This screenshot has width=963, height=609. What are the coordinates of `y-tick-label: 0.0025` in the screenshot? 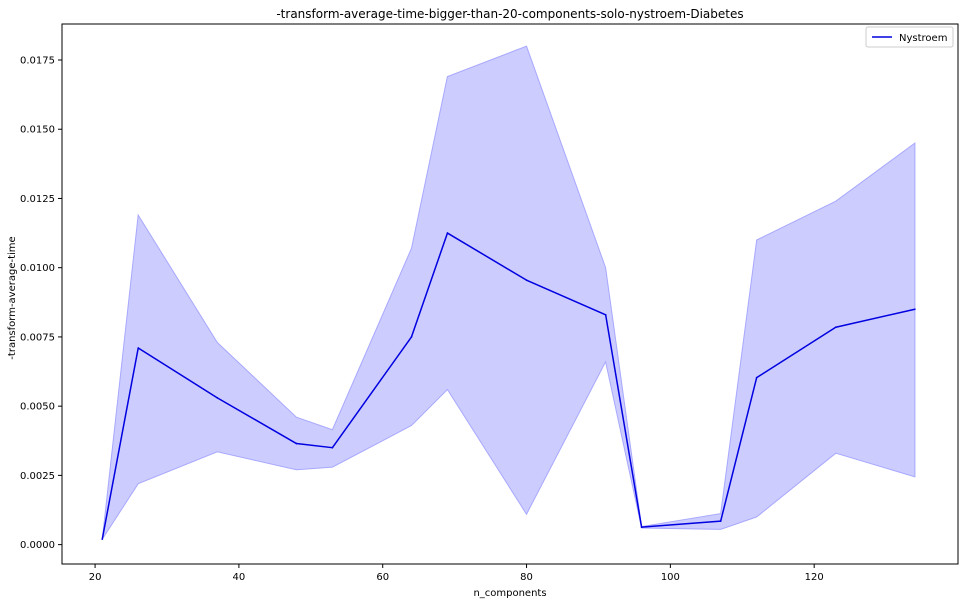 It's located at (37, 476).